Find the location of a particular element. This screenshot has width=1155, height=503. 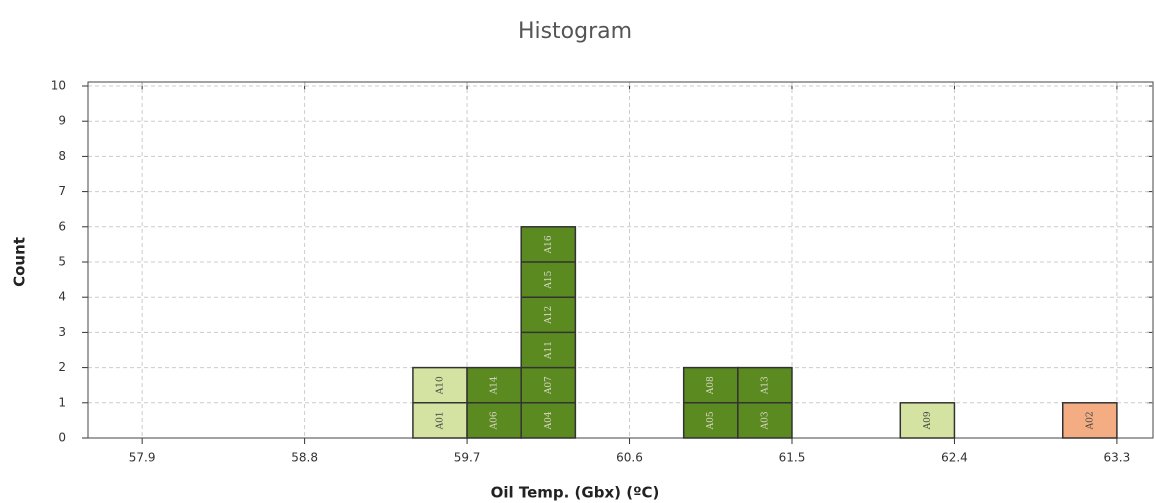

y-tick-label: 1 is located at coordinates (62, 402).